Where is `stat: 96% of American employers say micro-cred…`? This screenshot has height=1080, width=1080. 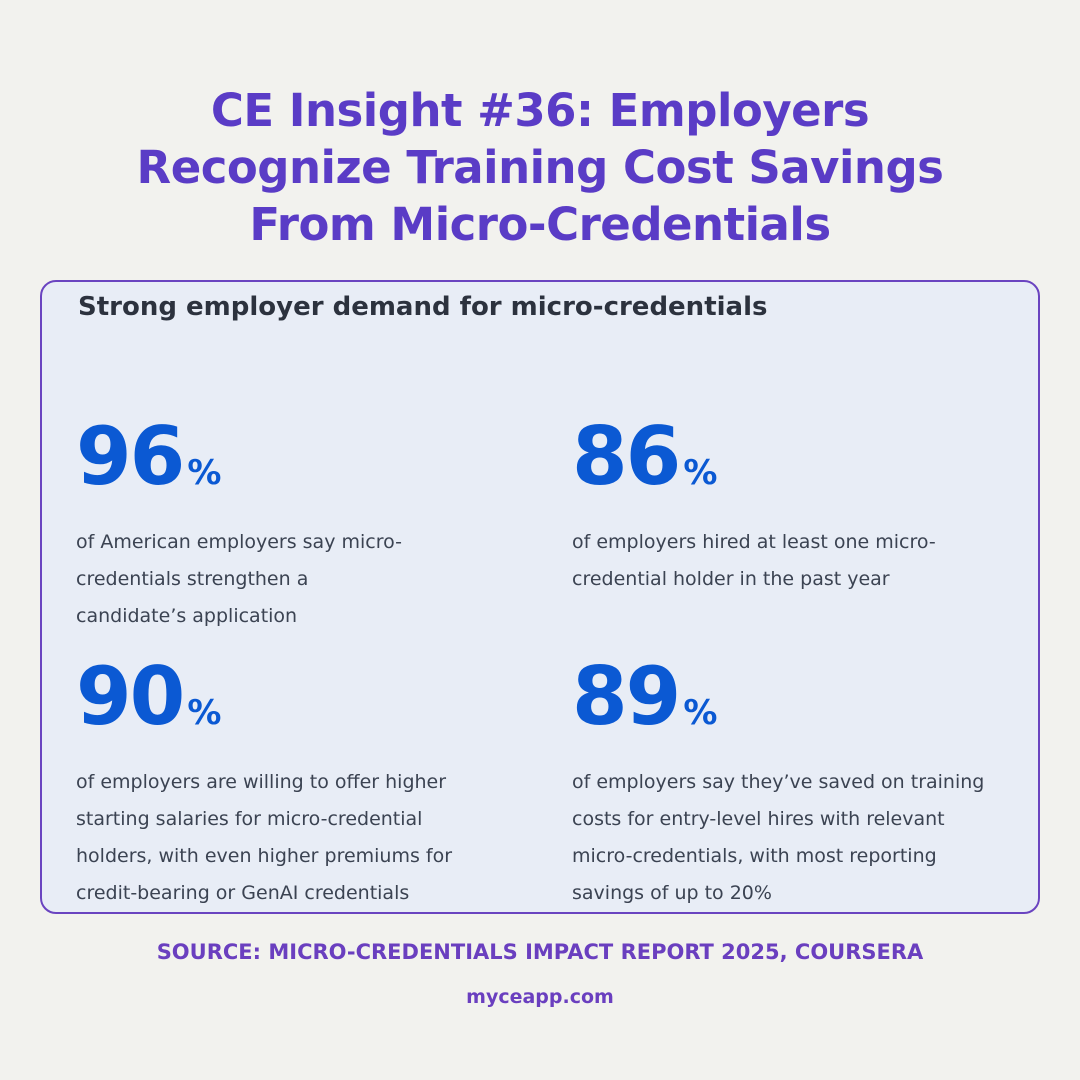
stat: 96% of American employers say micro-cred… is located at coordinates (241, 523).